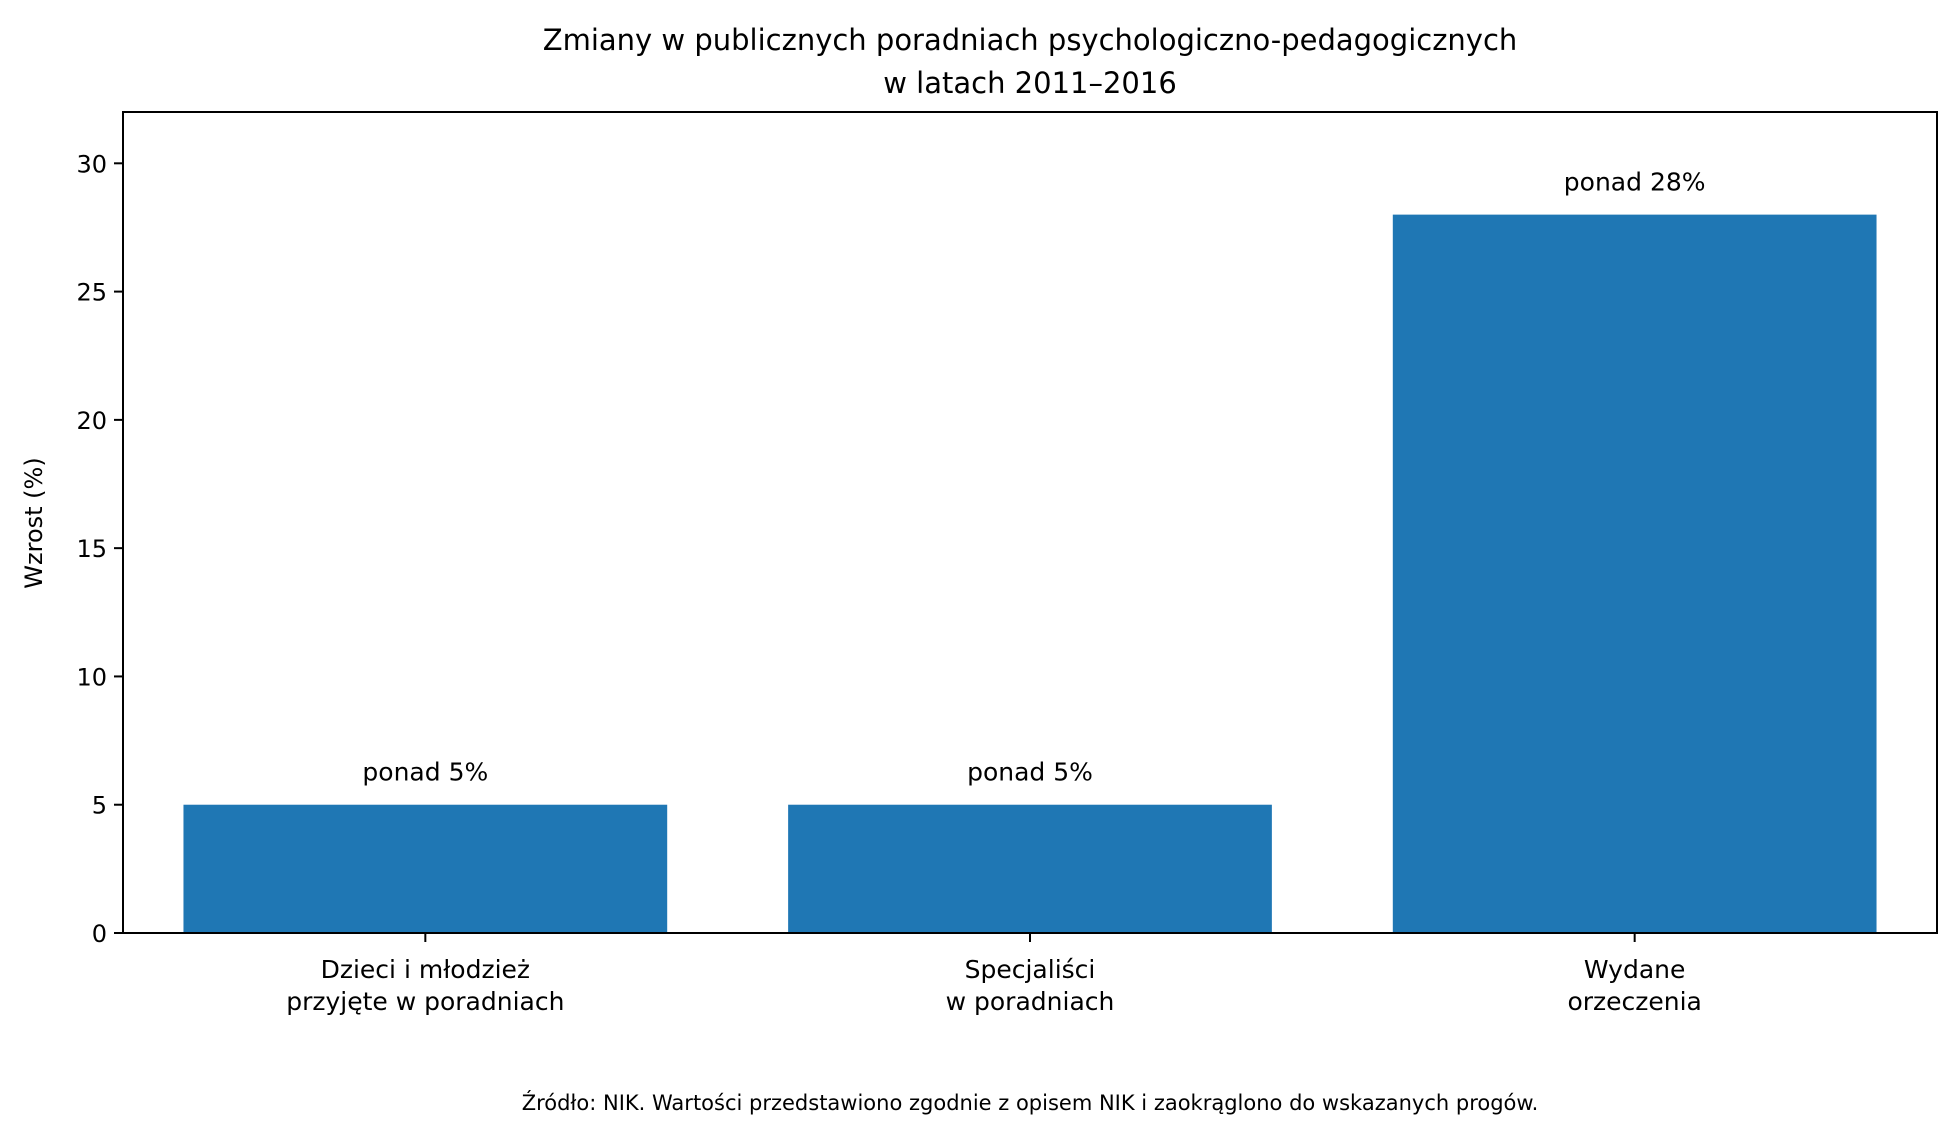 The height and width of the screenshot is (1139, 1956). I want to click on x-tick-label: orzeczenia, so click(1634, 1001).